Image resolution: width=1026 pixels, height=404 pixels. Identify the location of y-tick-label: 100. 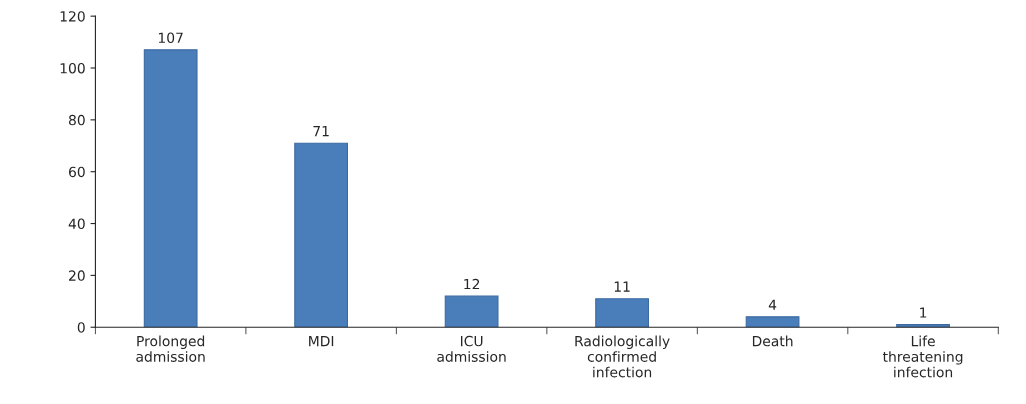
(72, 68).